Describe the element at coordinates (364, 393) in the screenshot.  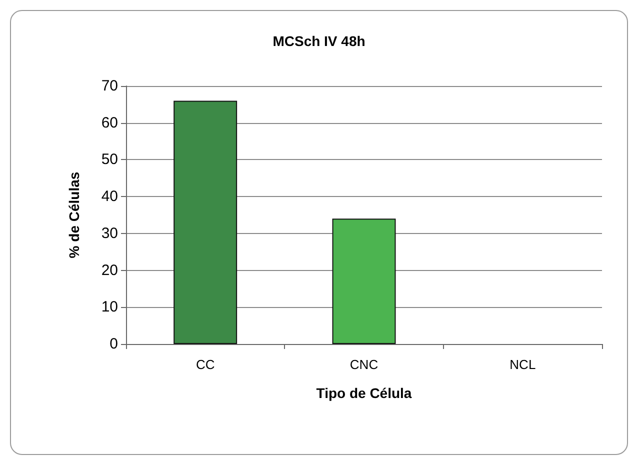
I see `x-axis-title: Tipo de Célula` at that location.